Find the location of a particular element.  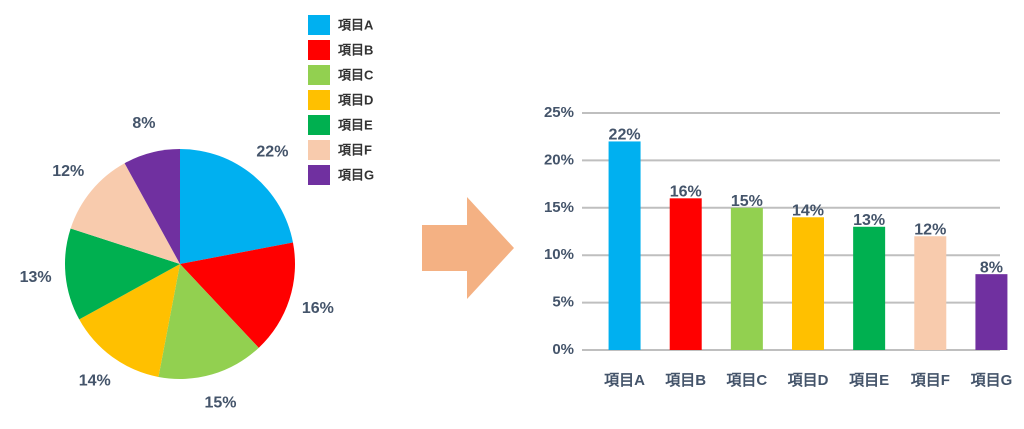

y-tick-label: 15% is located at coordinates (559, 207).